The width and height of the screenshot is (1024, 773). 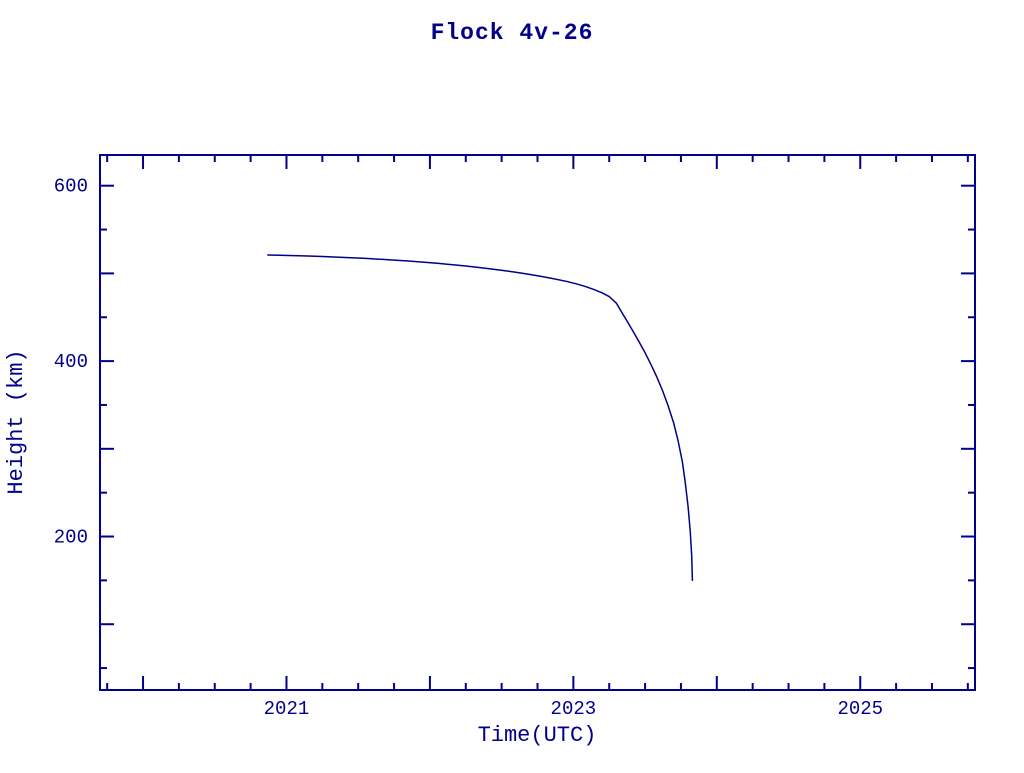 What do you see at coordinates (512, 33) in the screenshot?
I see `chart-title: Flock 4v-26` at bounding box center [512, 33].